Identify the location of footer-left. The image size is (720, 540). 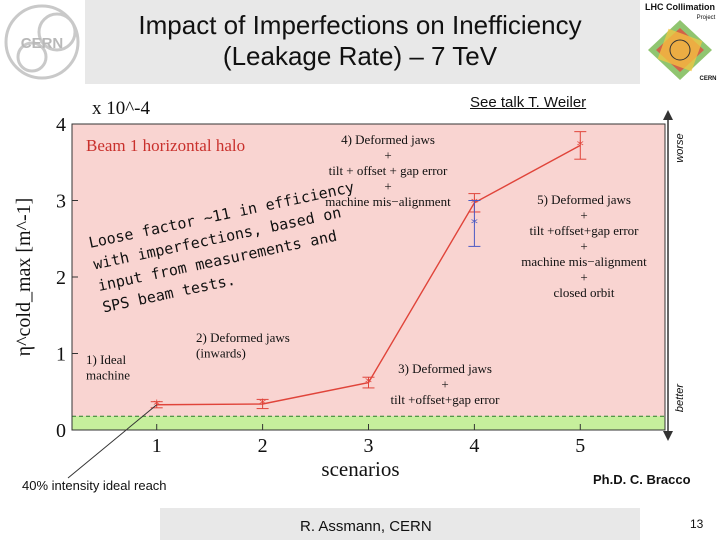
(80, 524).